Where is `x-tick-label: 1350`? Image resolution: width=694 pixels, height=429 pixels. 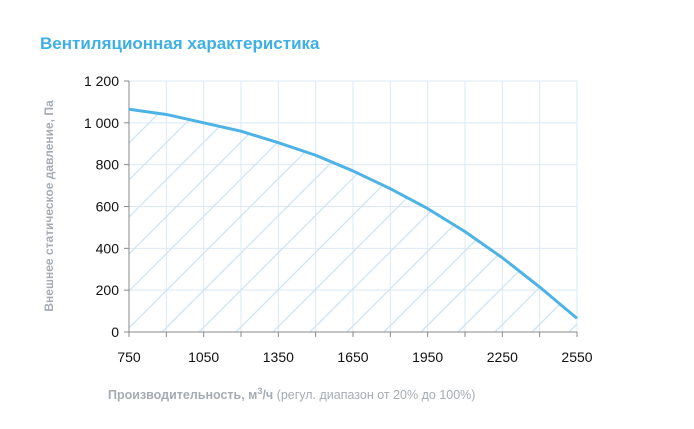
x-tick-label: 1350 is located at coordinates (278, 357).